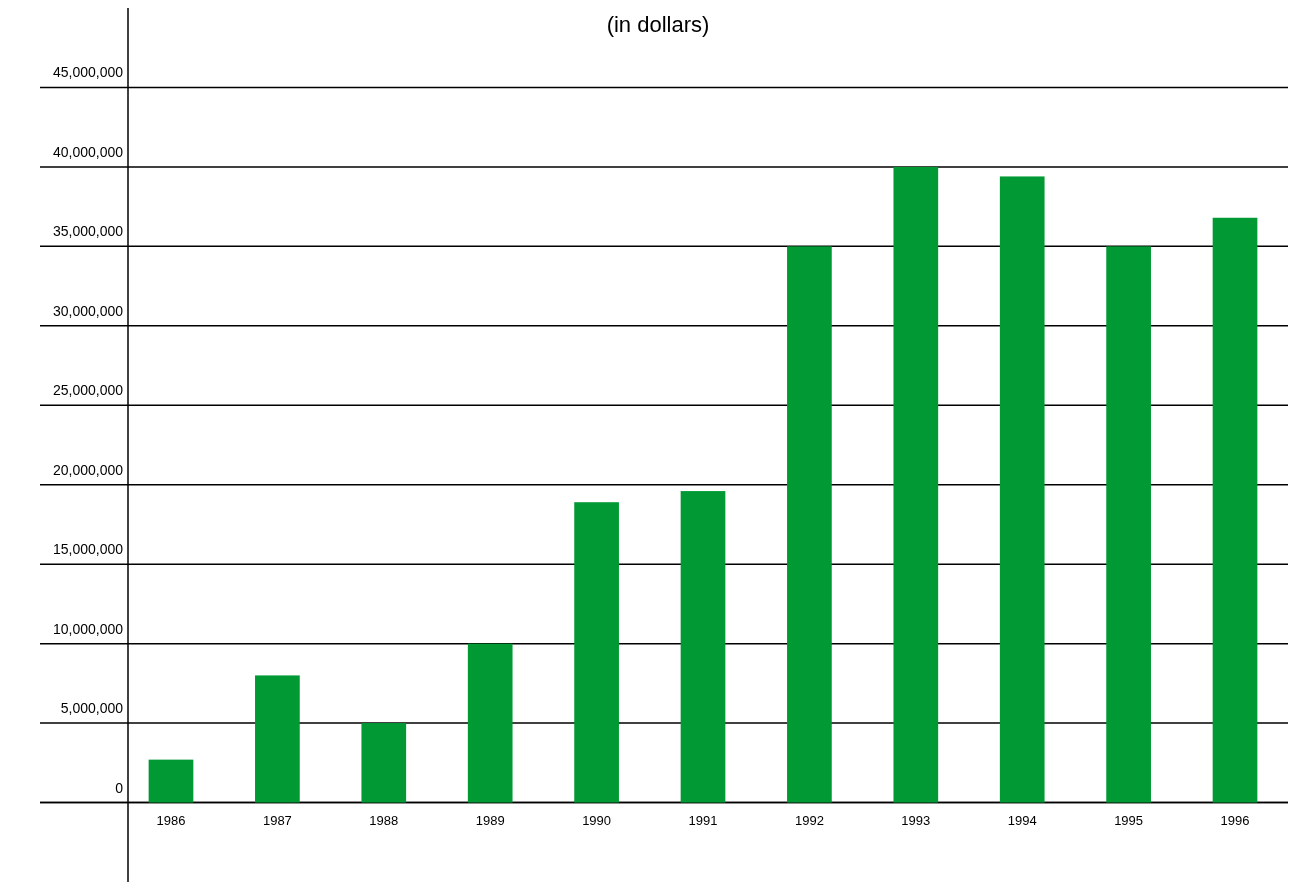 This screenshot has height=890, width=1296. What do you see at coordinates (92, 708) in the screenshot?
I see `y-tick-label: 5,000,000` at bounding box center [92, 708].